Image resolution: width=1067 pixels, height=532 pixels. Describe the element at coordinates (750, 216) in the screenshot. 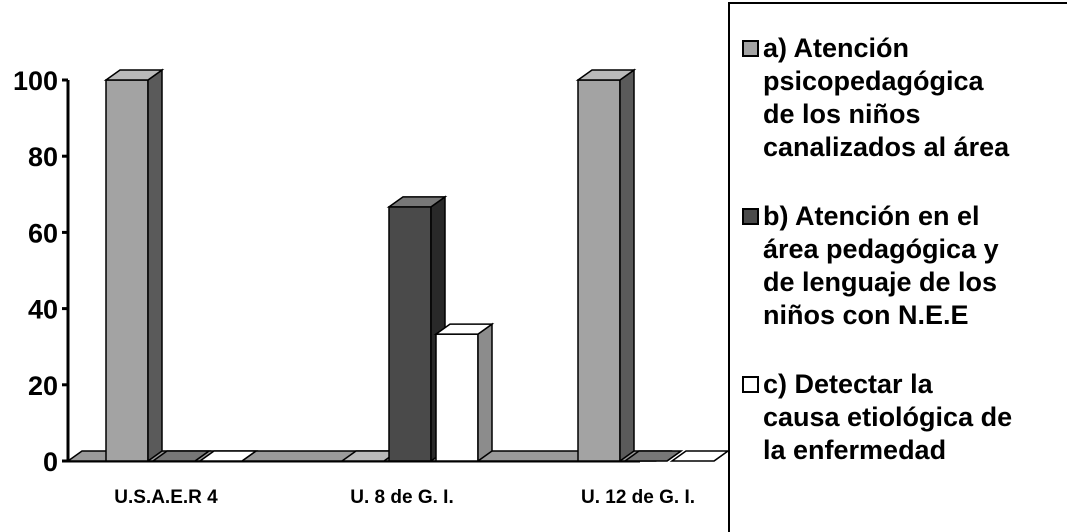

I see `legend-swatch-b` at that location.